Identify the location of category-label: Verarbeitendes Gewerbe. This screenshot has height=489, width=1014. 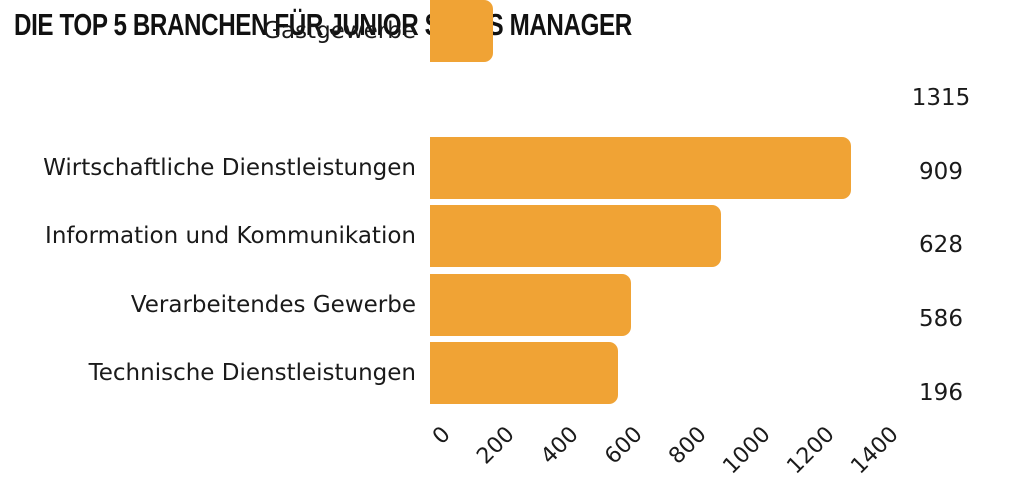
(273, 304).